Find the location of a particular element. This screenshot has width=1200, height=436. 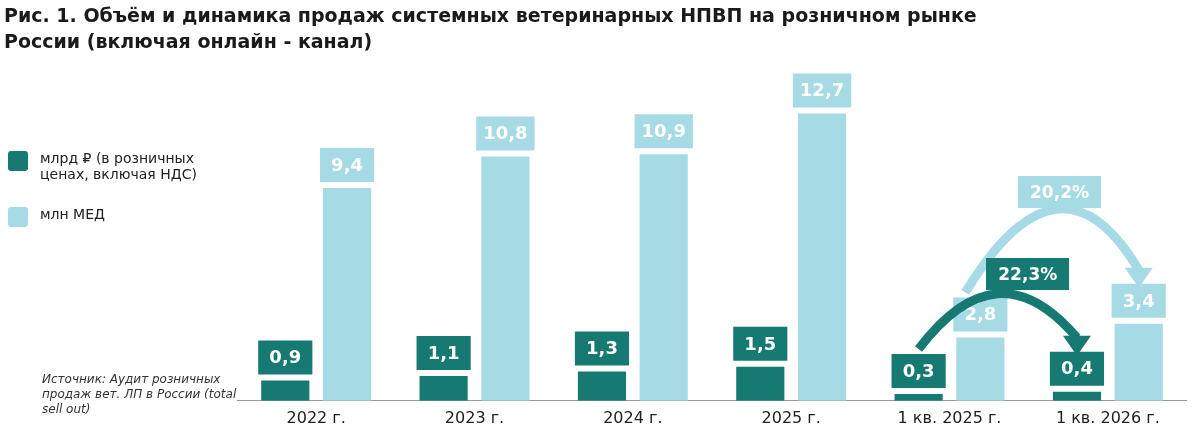

data-label: 10,8 is located at coordinates (505, 133).